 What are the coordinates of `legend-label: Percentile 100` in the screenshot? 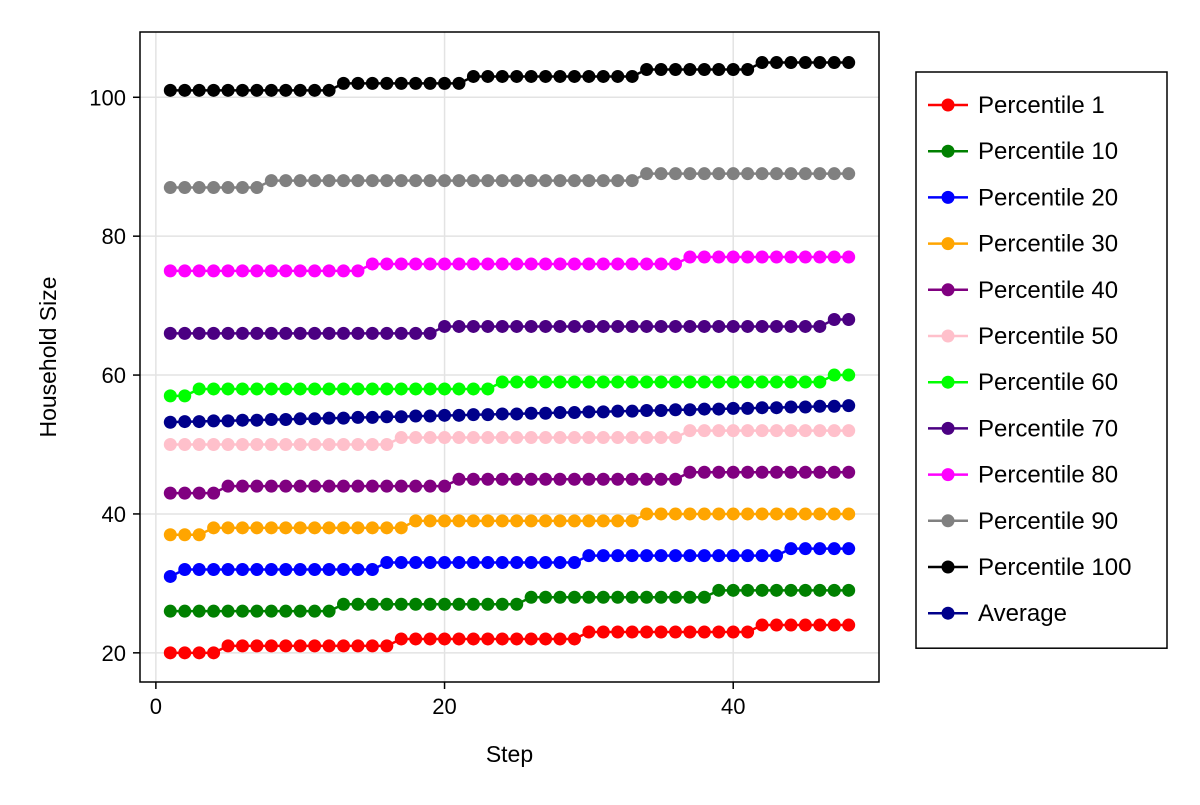 It's located at (1054, 567).